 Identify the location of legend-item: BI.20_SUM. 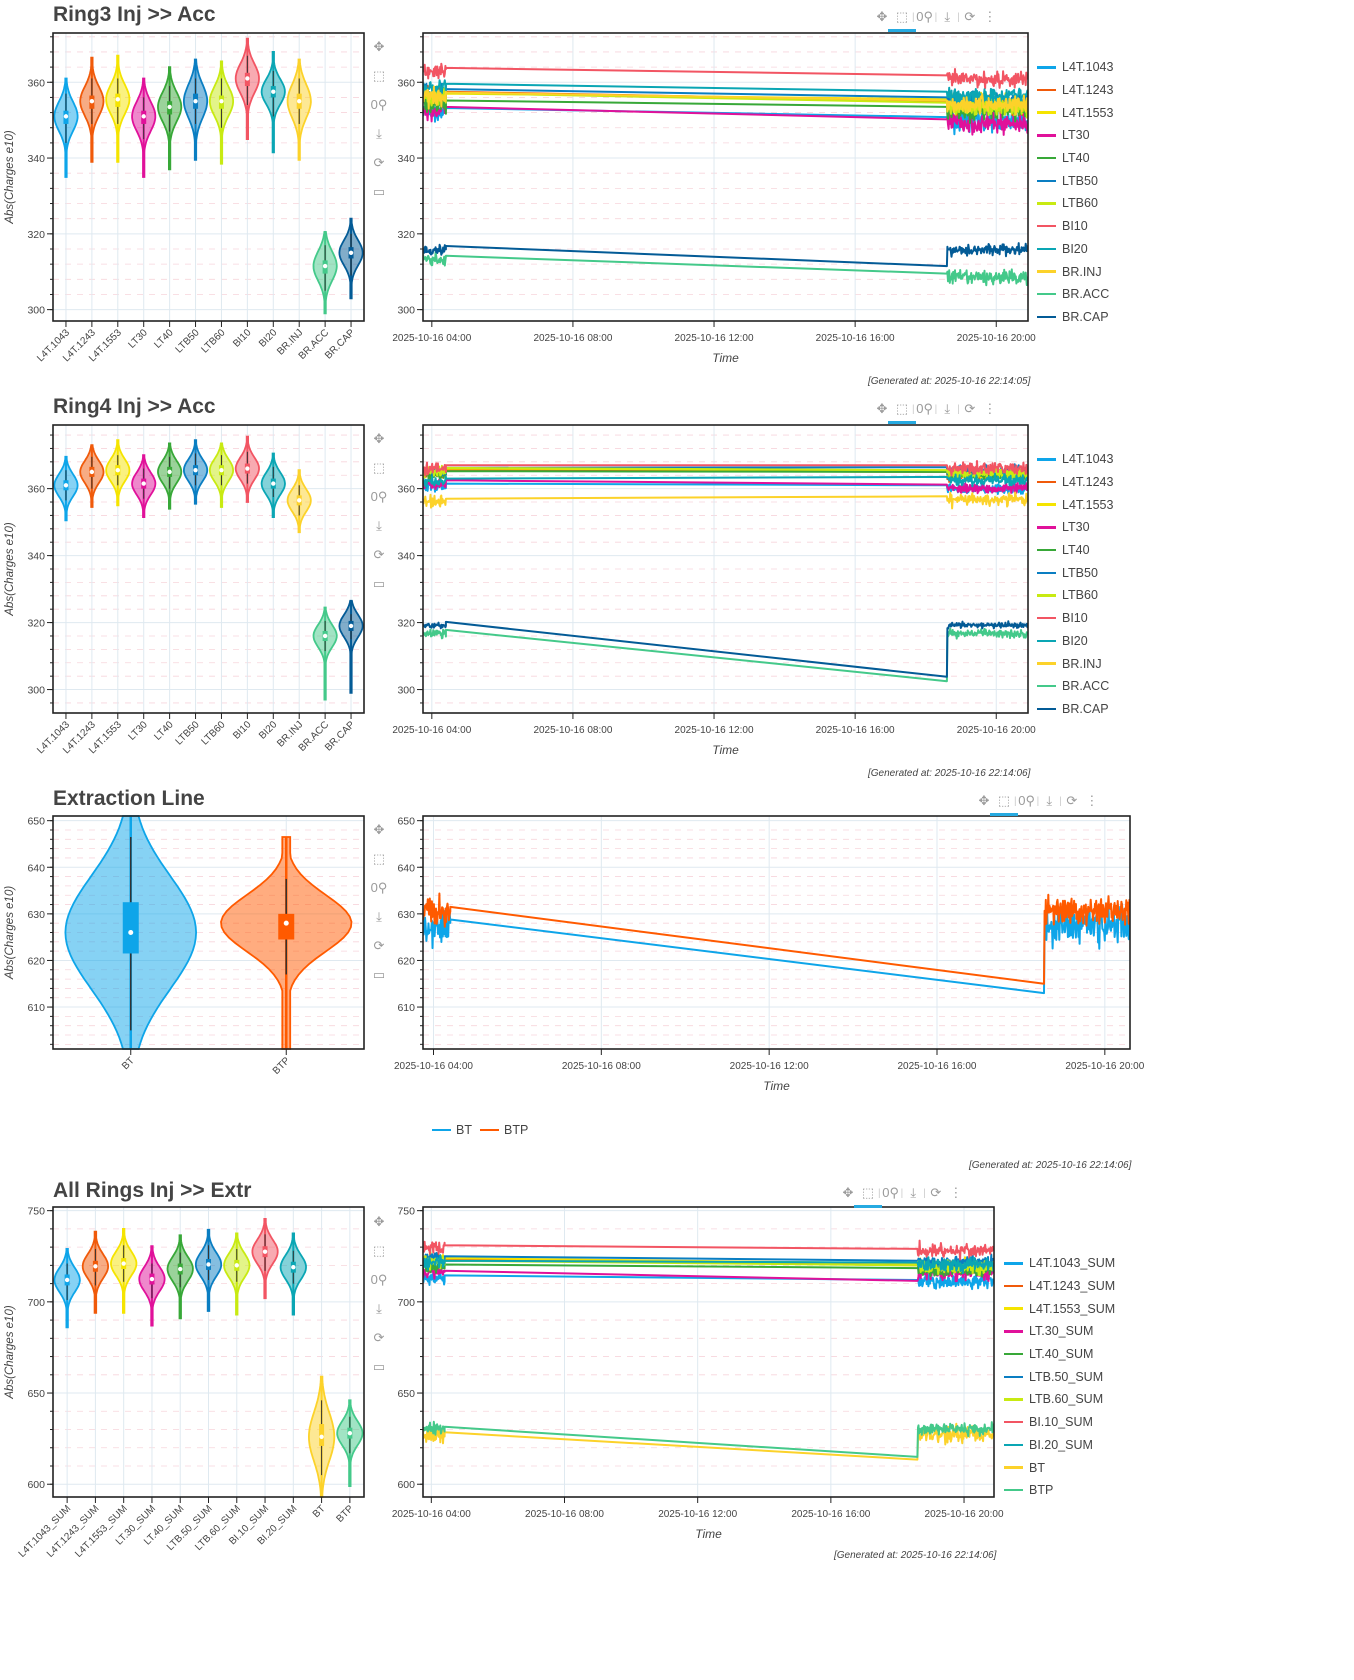
(1059, 1445).